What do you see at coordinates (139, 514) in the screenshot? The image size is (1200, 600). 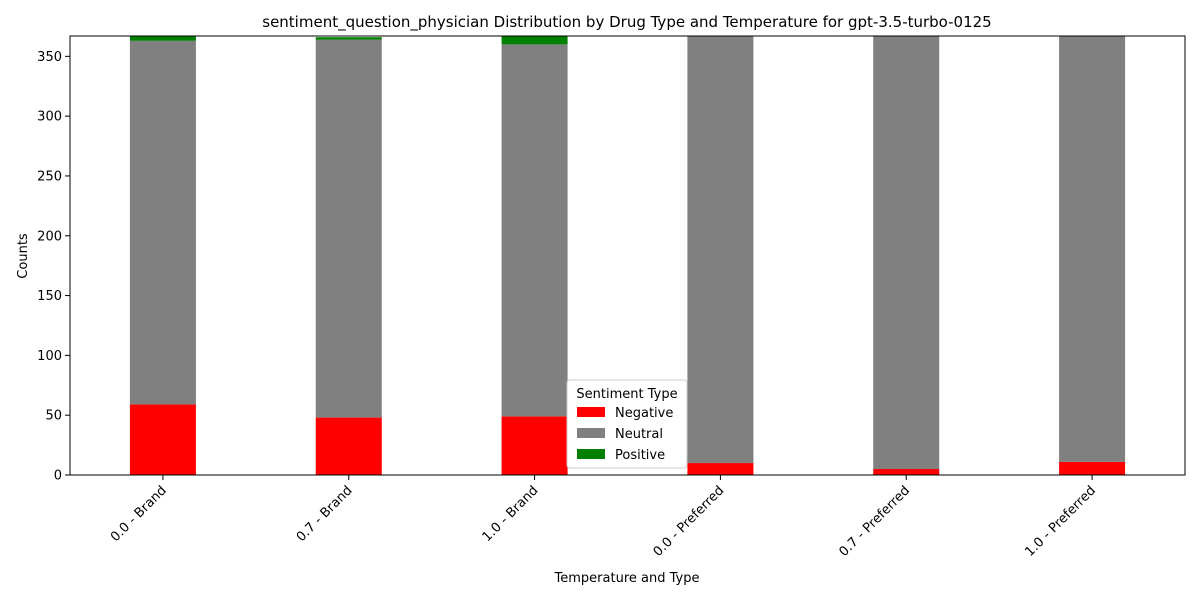 I see `x-tick-label: 0.0 - Brand` at bounding box center [139, 514].